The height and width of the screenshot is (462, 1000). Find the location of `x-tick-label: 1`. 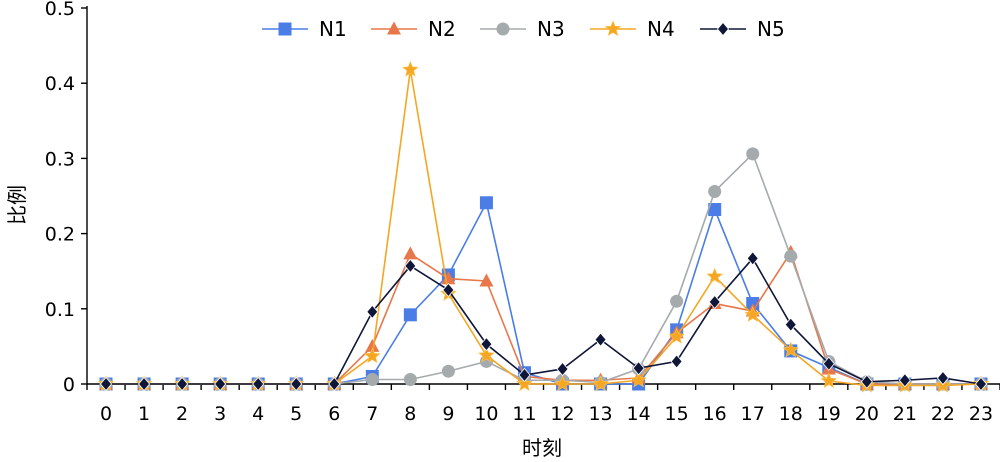

x-tick-label: 1 is located at coordinates (144, 414).